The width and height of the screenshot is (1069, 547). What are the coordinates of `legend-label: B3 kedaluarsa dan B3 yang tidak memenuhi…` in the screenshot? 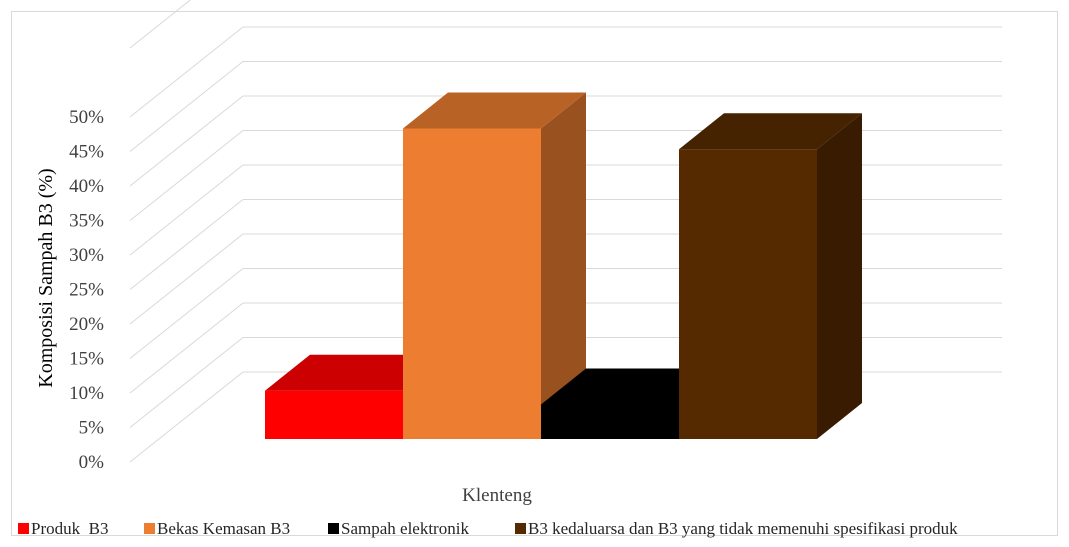 It's located at (743, 528).